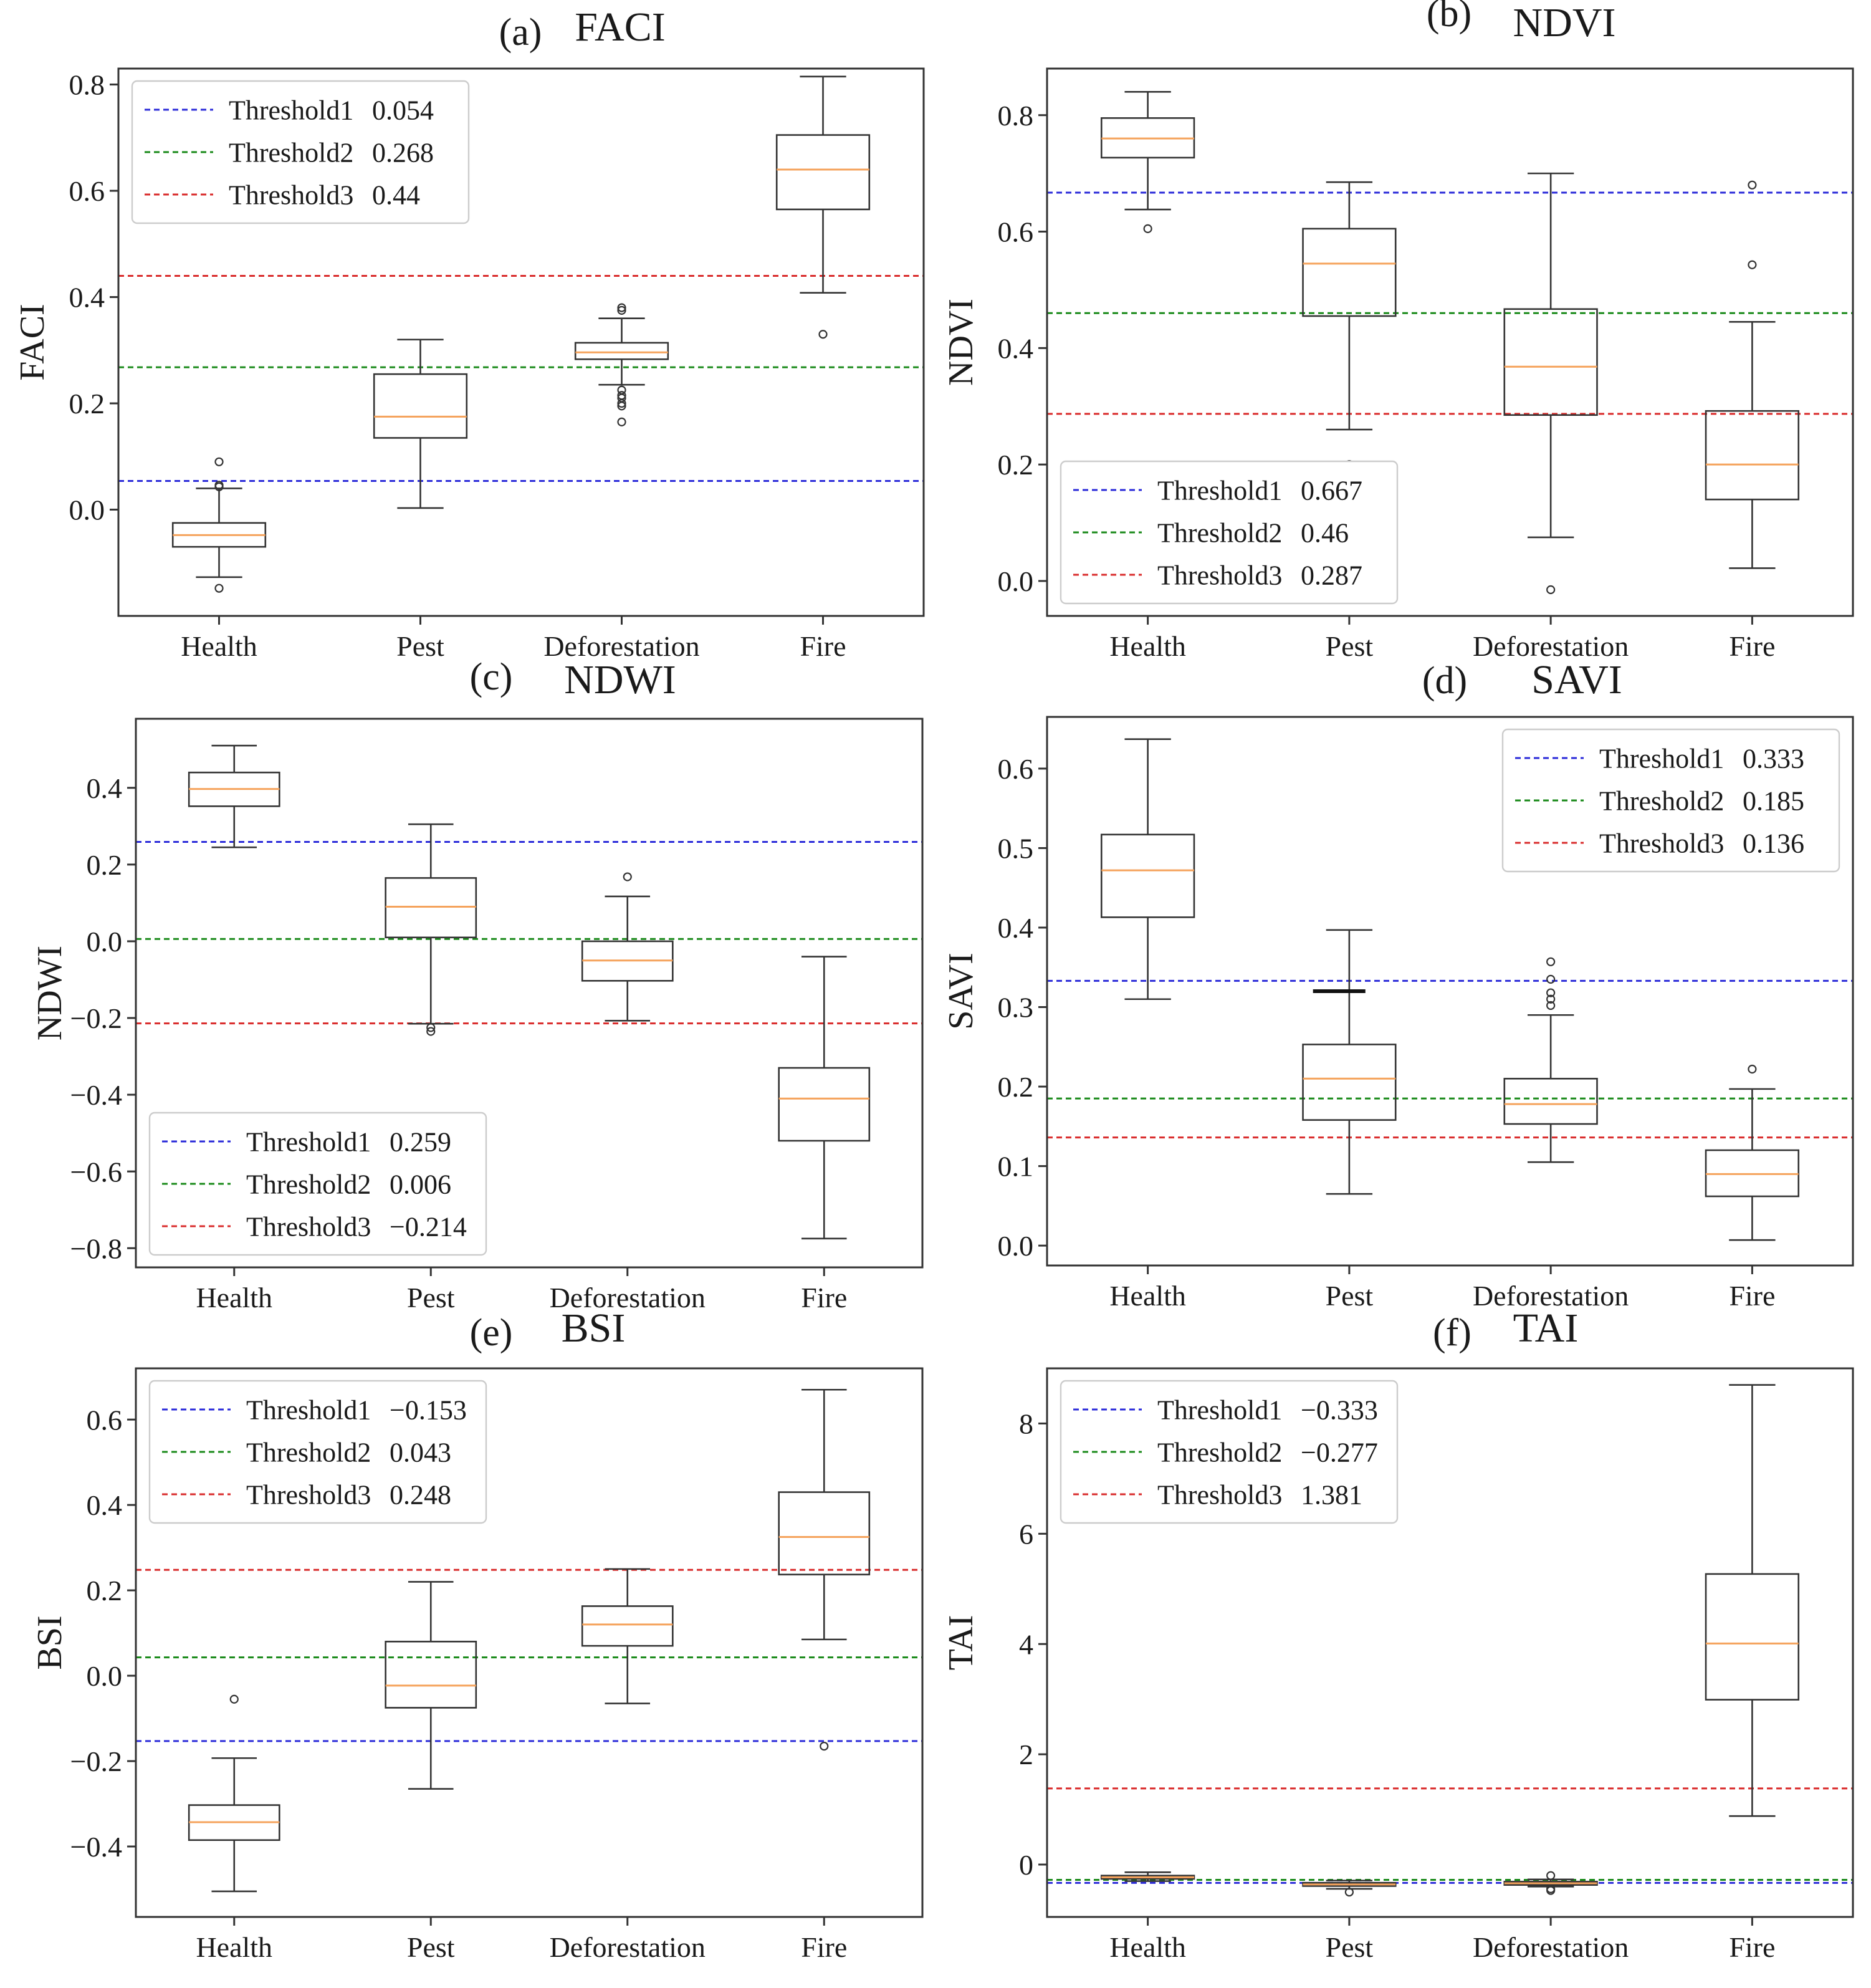 The width and height of the screenshot is (1871, 1988). I want to click on legend-value-1: 0.333, so click(1773, 758).